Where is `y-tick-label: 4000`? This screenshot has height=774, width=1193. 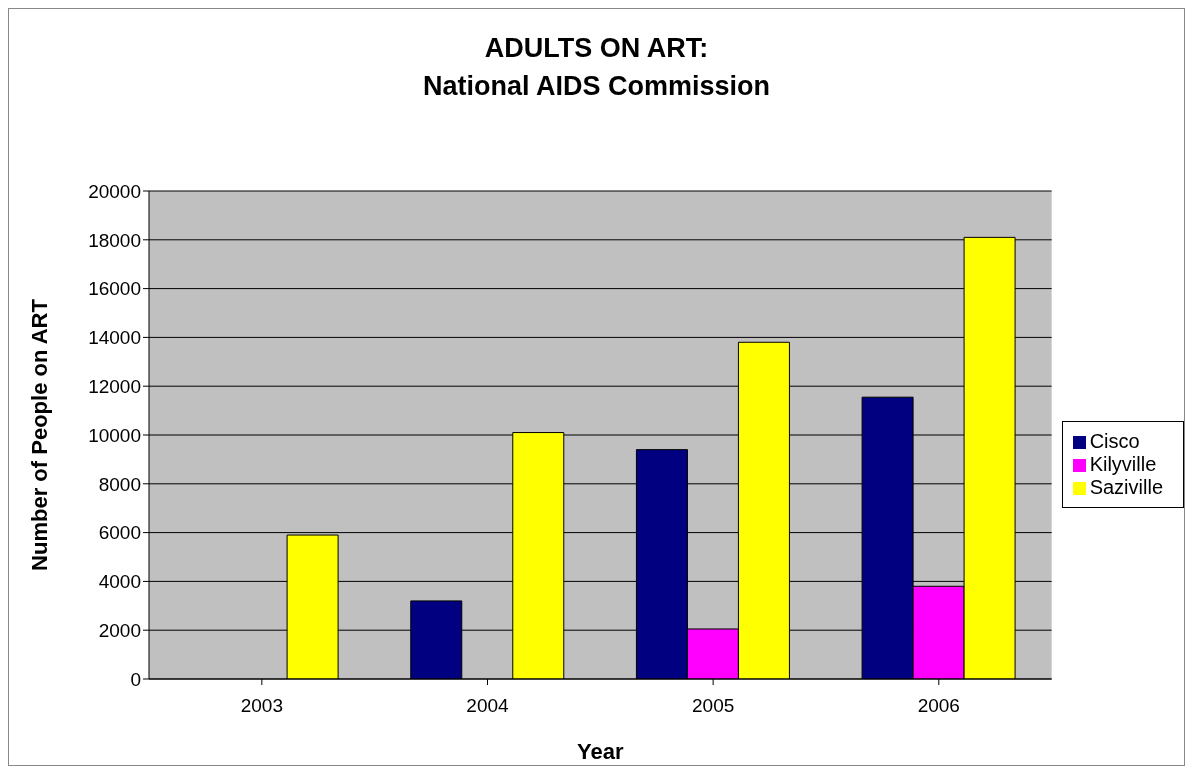
y-tick-label: 4000 is located at coordinates (119, 582).